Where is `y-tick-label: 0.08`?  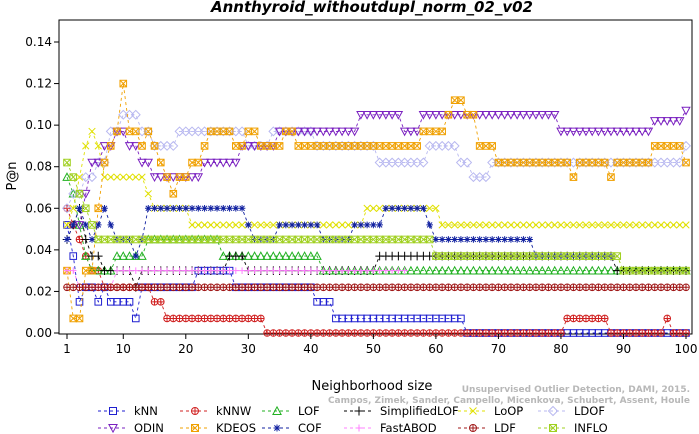
y-tick-label: 0.08 is located at coordinates (38, 167).